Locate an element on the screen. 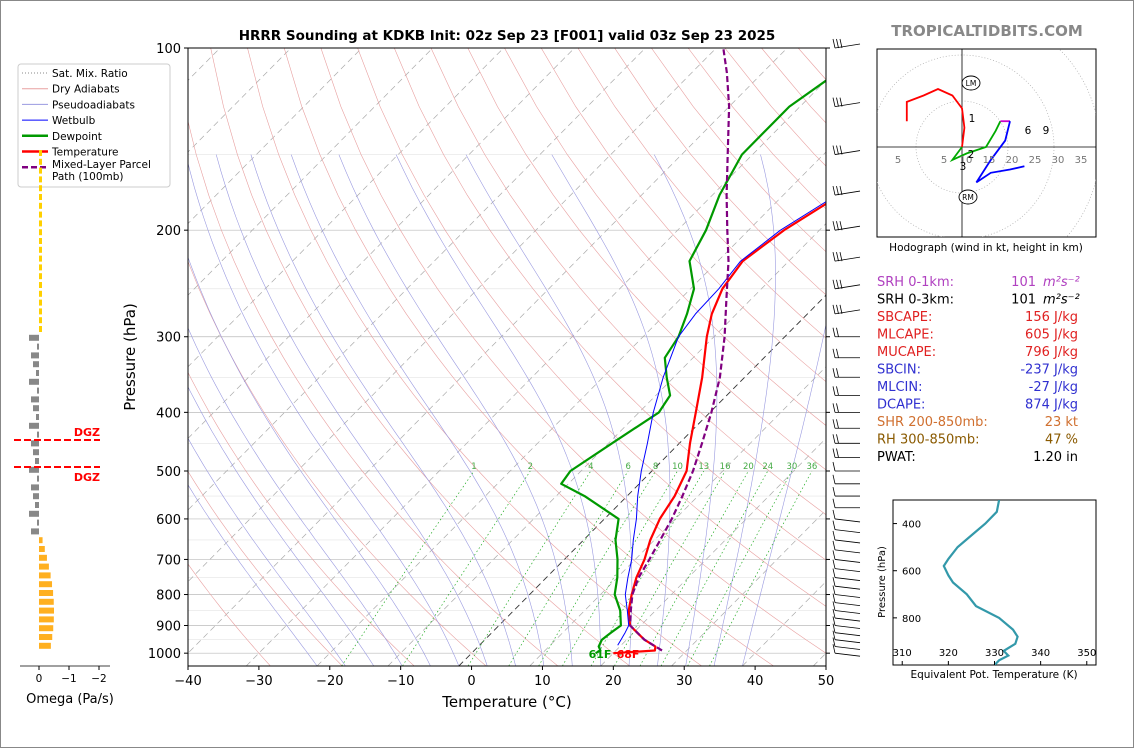  index-value: 796 J/kg is located at coordinates (1051, 352).